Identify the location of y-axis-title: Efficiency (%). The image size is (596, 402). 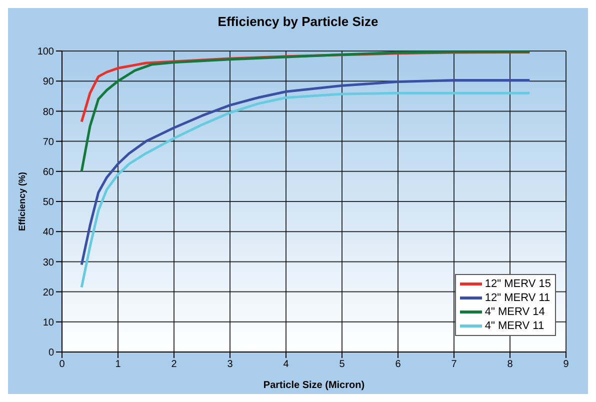
(22, 202).